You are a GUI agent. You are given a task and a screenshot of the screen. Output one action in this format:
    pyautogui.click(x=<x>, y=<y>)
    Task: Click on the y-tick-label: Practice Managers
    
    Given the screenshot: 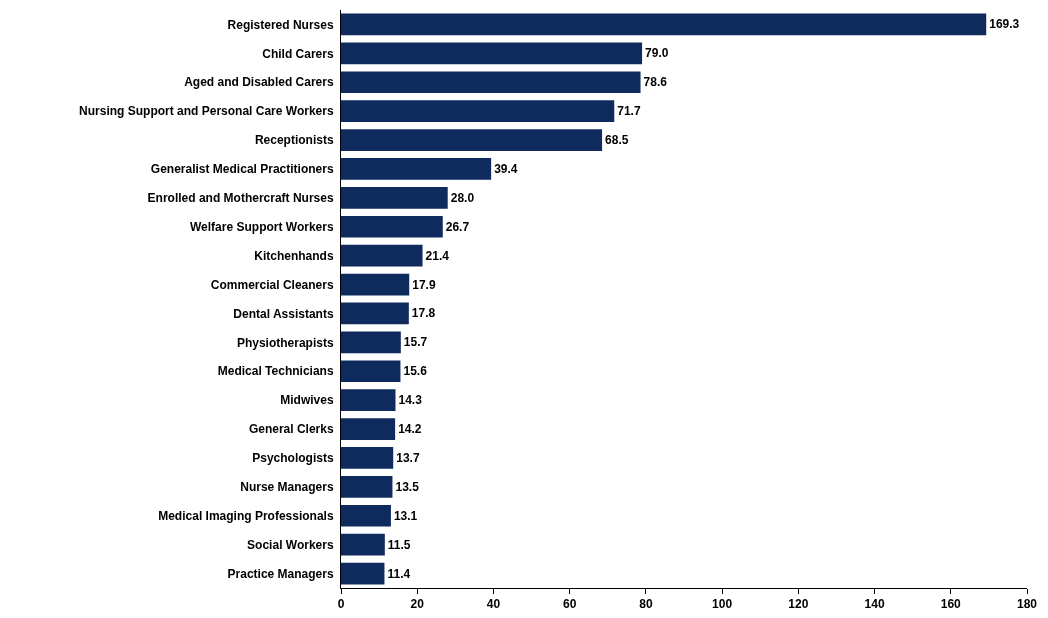 What is the action you would take?
    pyautogui.click(x=280, y=573)
    